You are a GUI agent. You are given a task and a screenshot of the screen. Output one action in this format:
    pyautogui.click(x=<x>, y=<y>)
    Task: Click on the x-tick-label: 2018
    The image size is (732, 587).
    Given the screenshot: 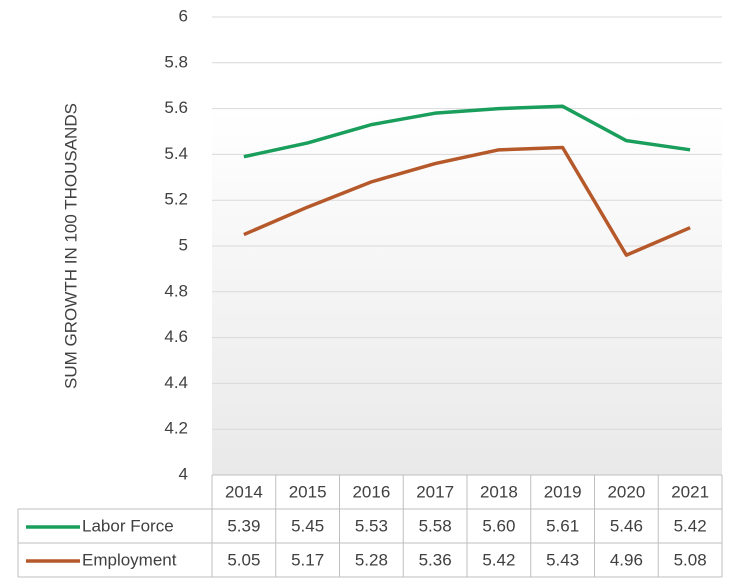 What is the action you would take?
    pyautogui.click(x=499, y=491)
    